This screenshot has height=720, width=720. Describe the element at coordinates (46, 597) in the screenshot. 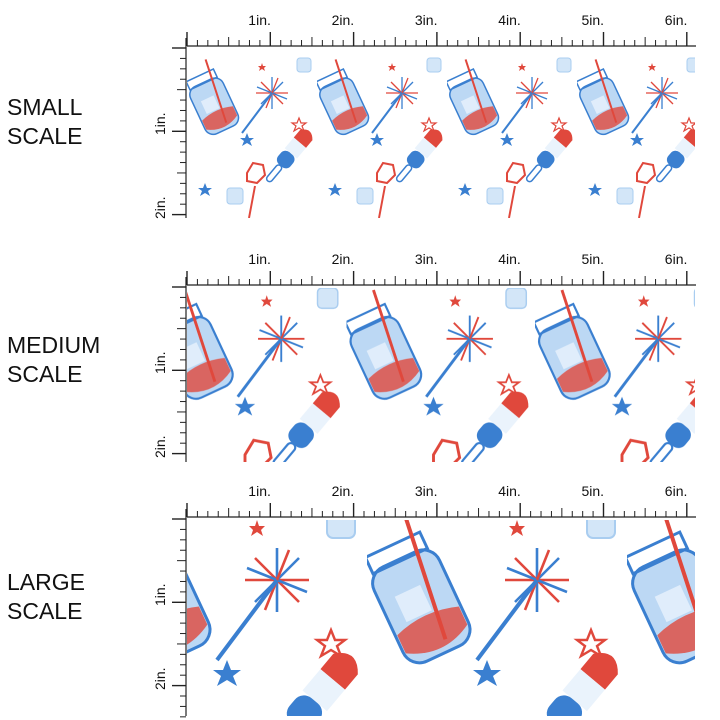

I see `large-scale-label: LARGE SCALE` at that location.